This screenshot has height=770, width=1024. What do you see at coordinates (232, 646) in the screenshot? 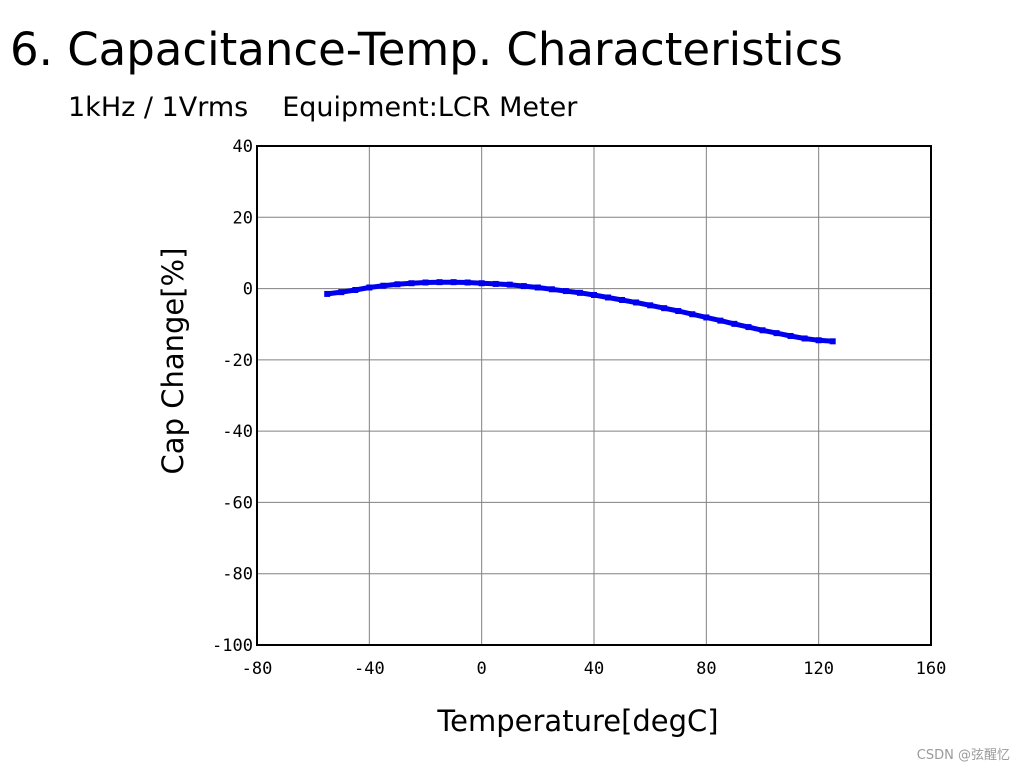
I see `y-tick-label: -100` at bounding box center [232, 646].